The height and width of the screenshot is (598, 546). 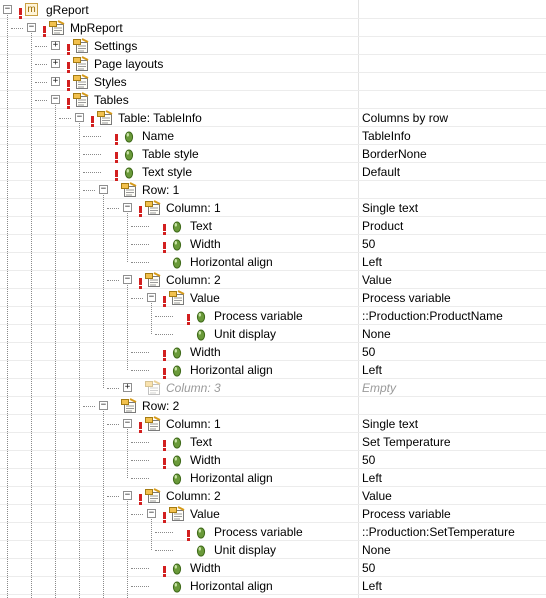 I want to click on tree-row: − MpReport, so click(x=273, y=28).